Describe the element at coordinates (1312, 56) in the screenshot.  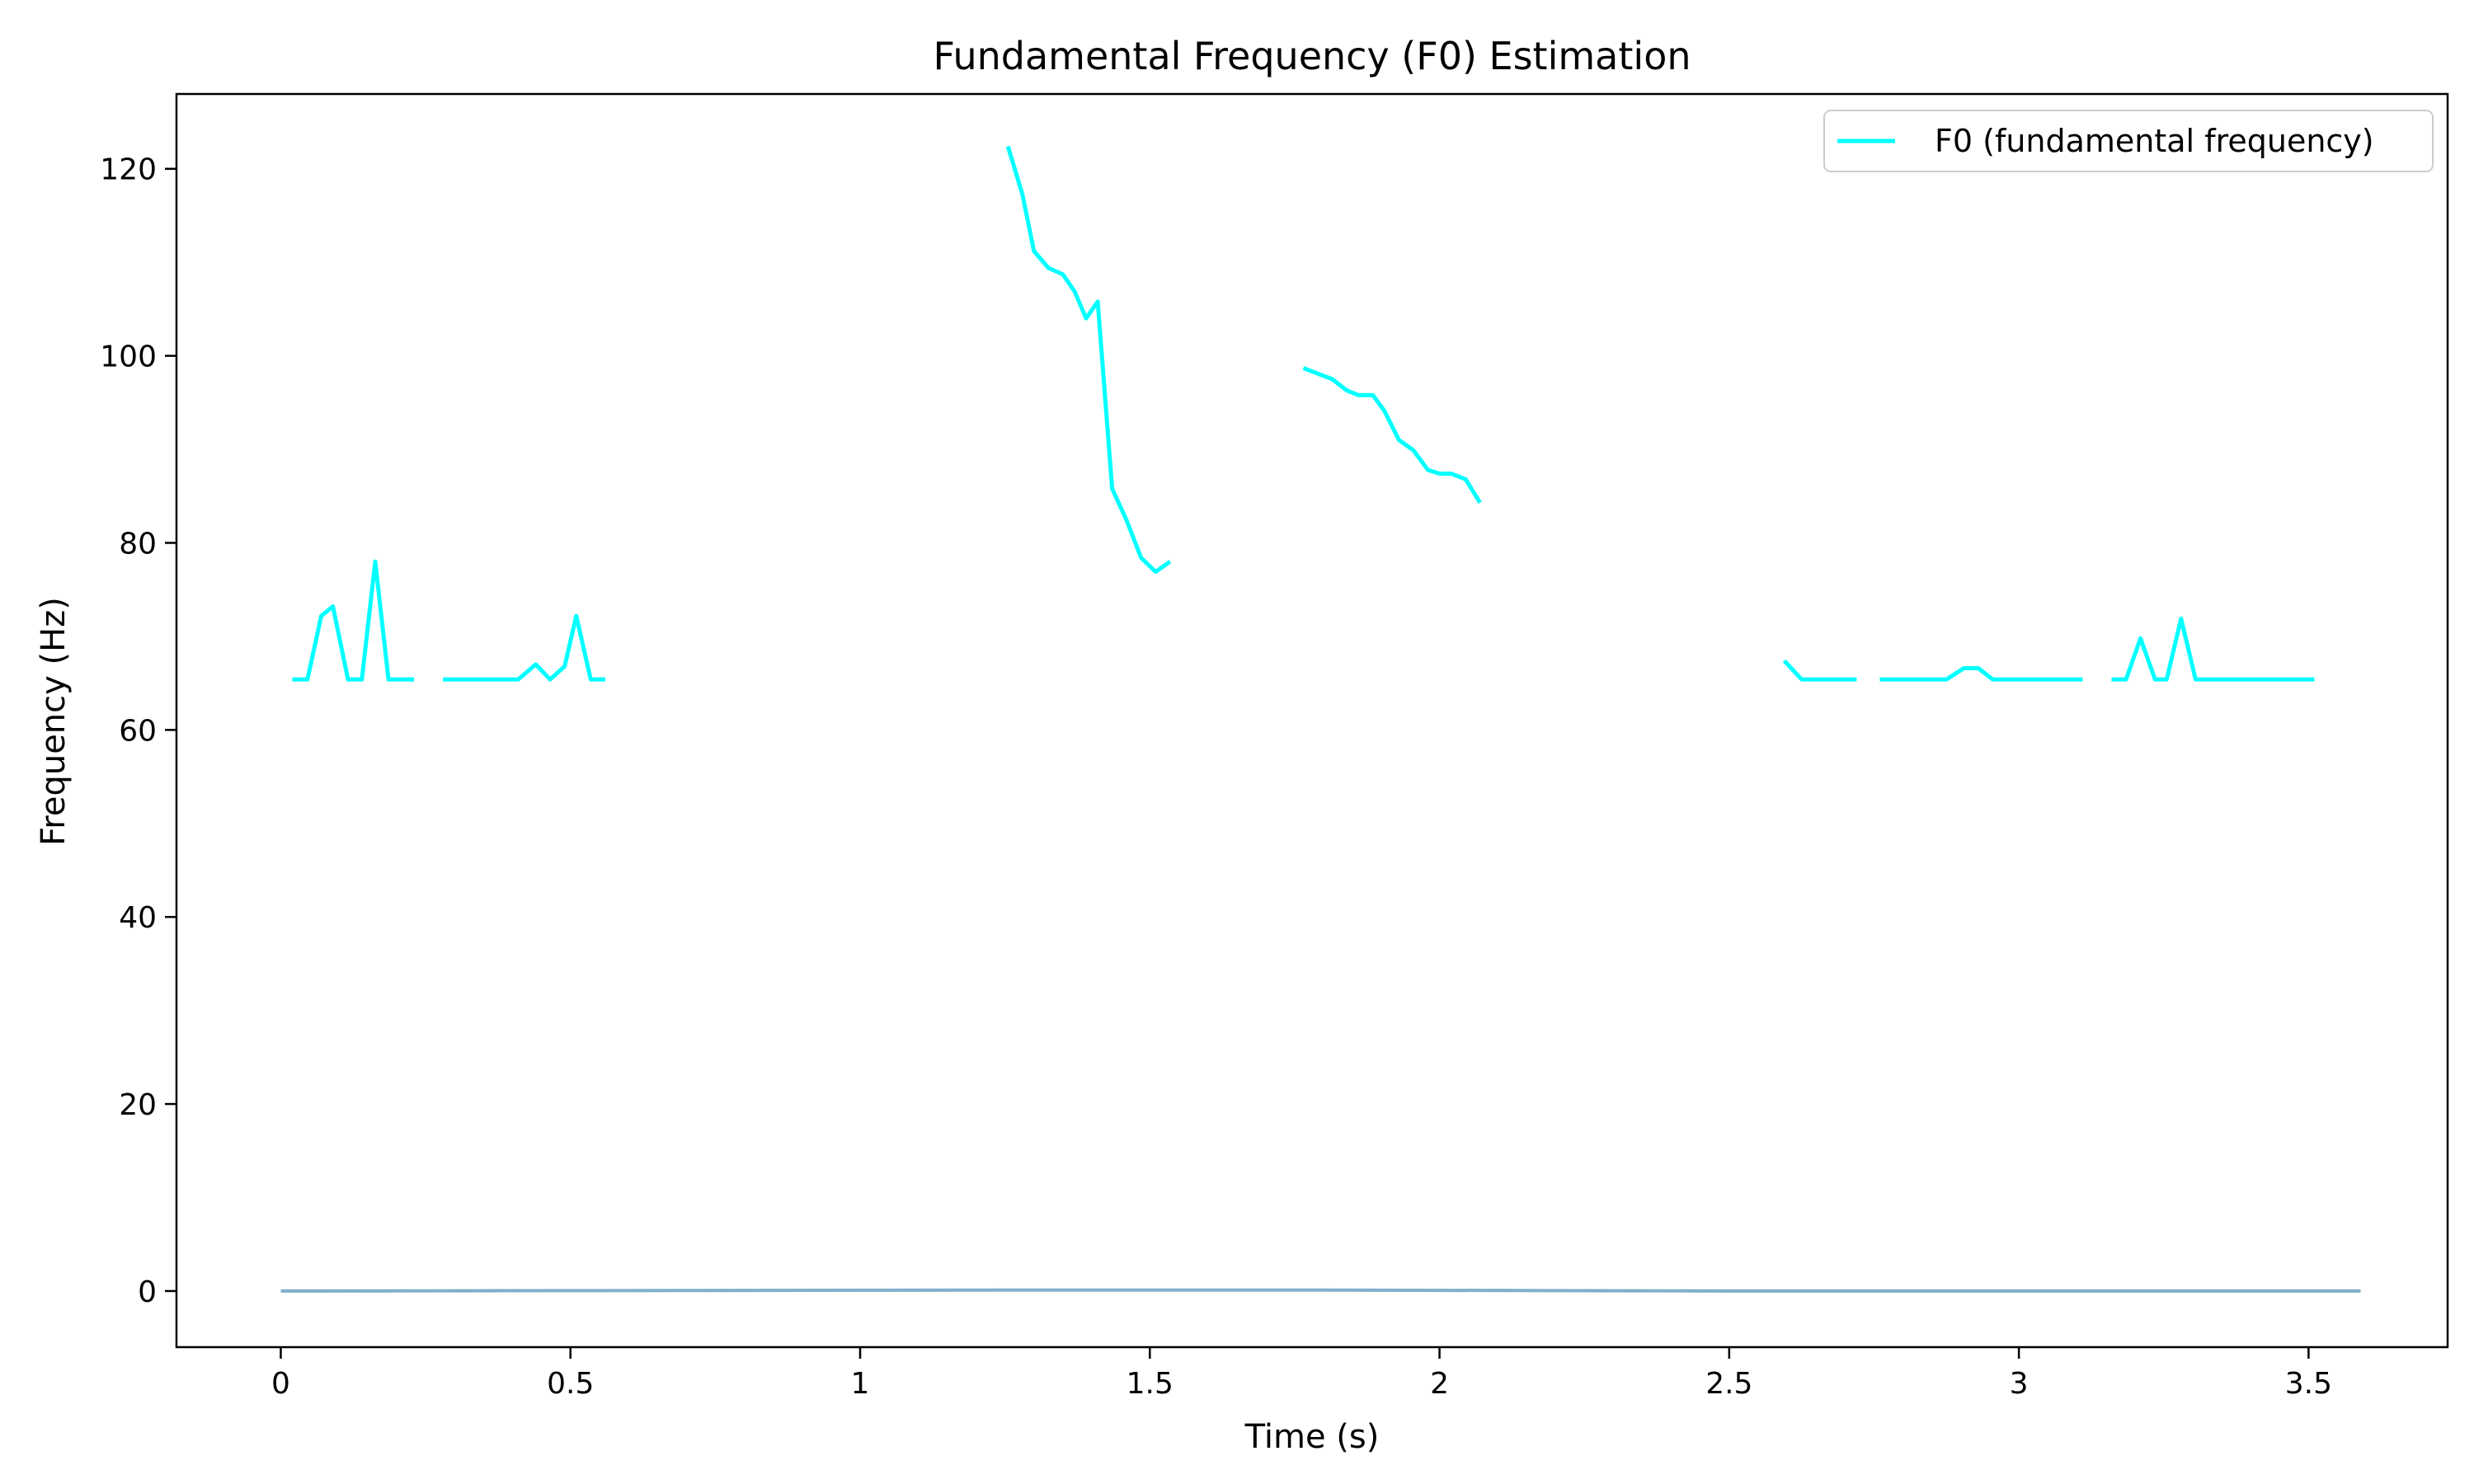
I see `chart-title: Fundamental Frequency (F0) Estimation` at that location.